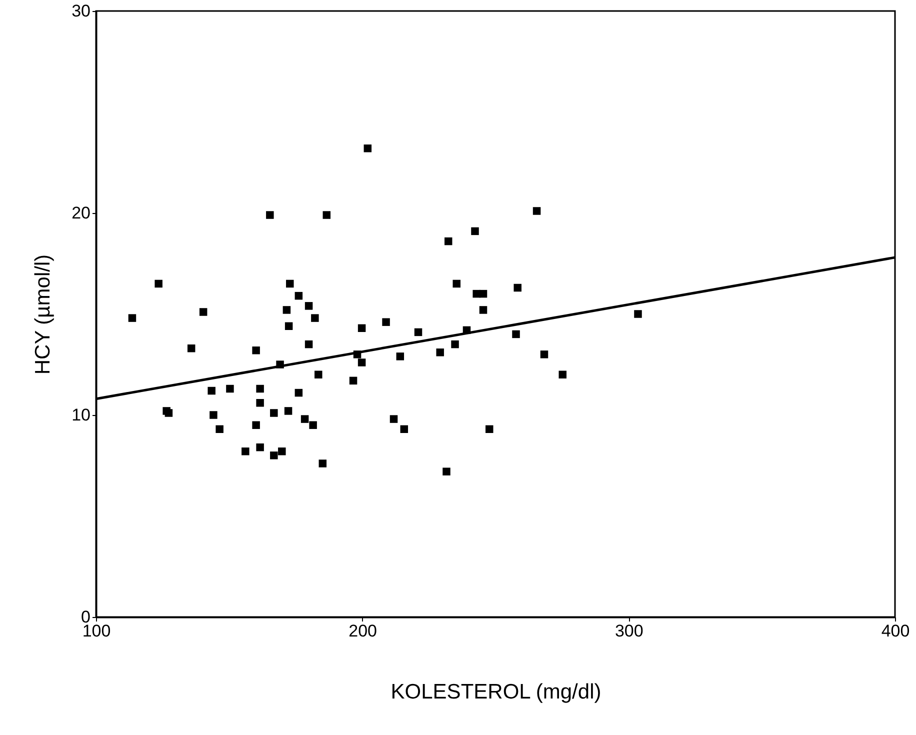  Describe the element at coordinates (81, 11) in the screenshot. I see `y-tick-label: 30` at that location.